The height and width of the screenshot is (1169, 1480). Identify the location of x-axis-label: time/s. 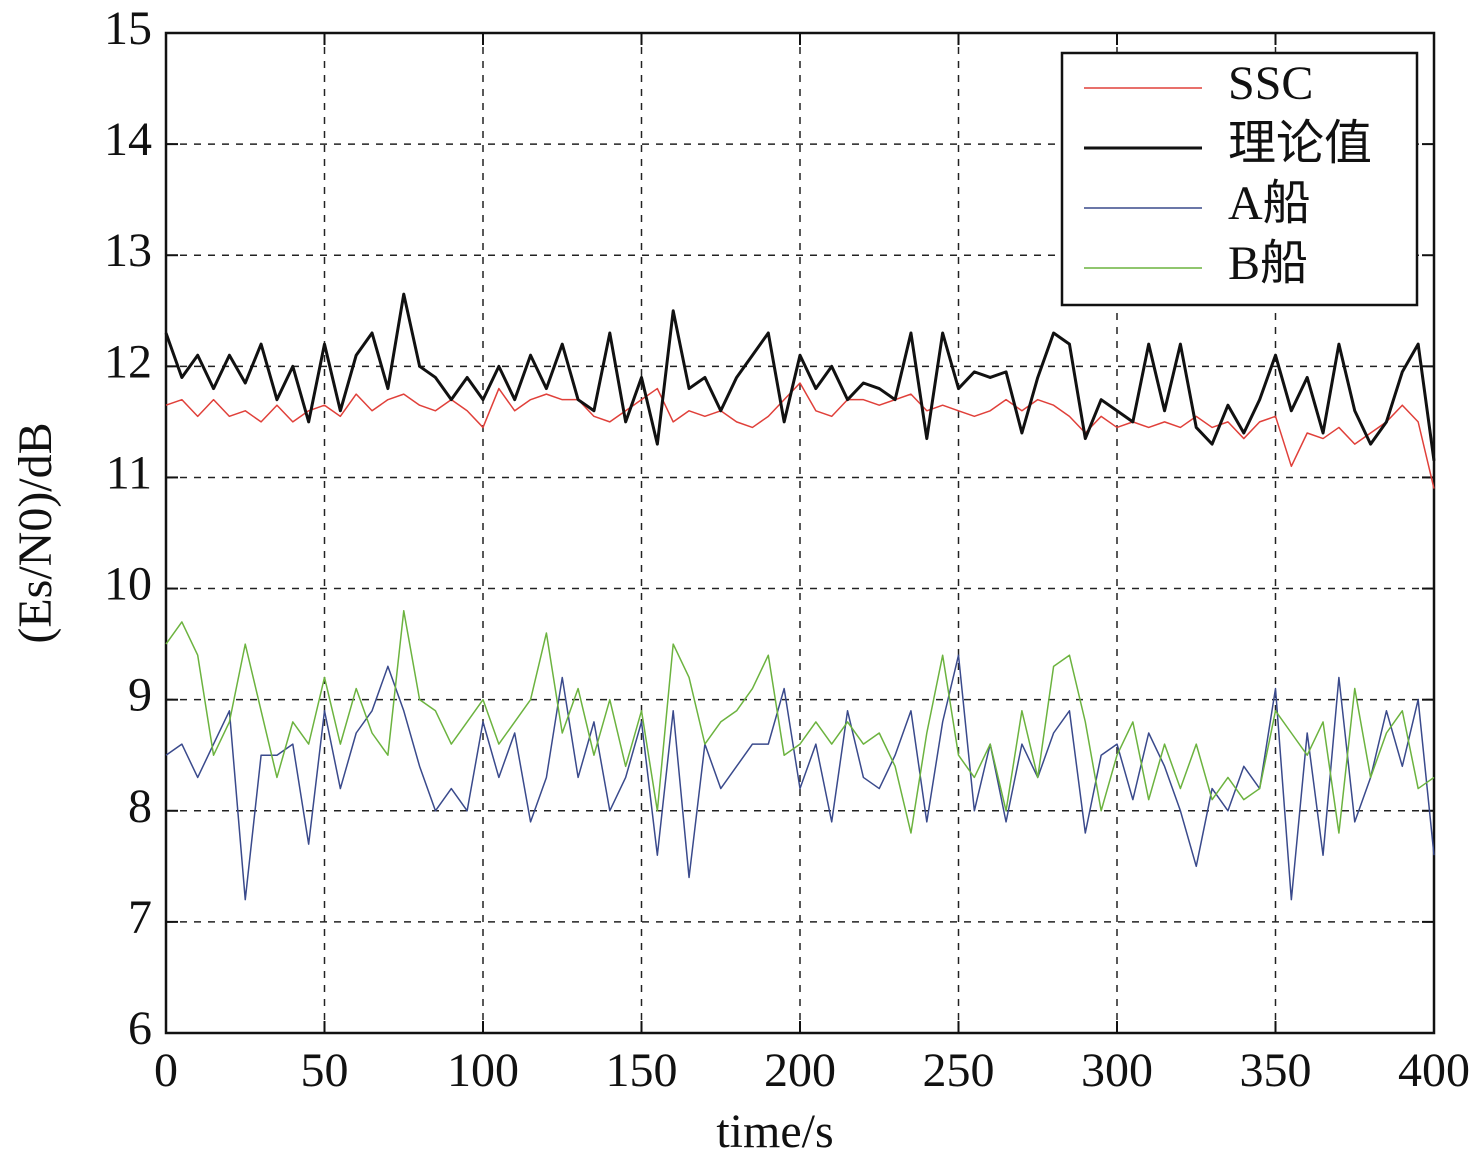
(774, 1131).